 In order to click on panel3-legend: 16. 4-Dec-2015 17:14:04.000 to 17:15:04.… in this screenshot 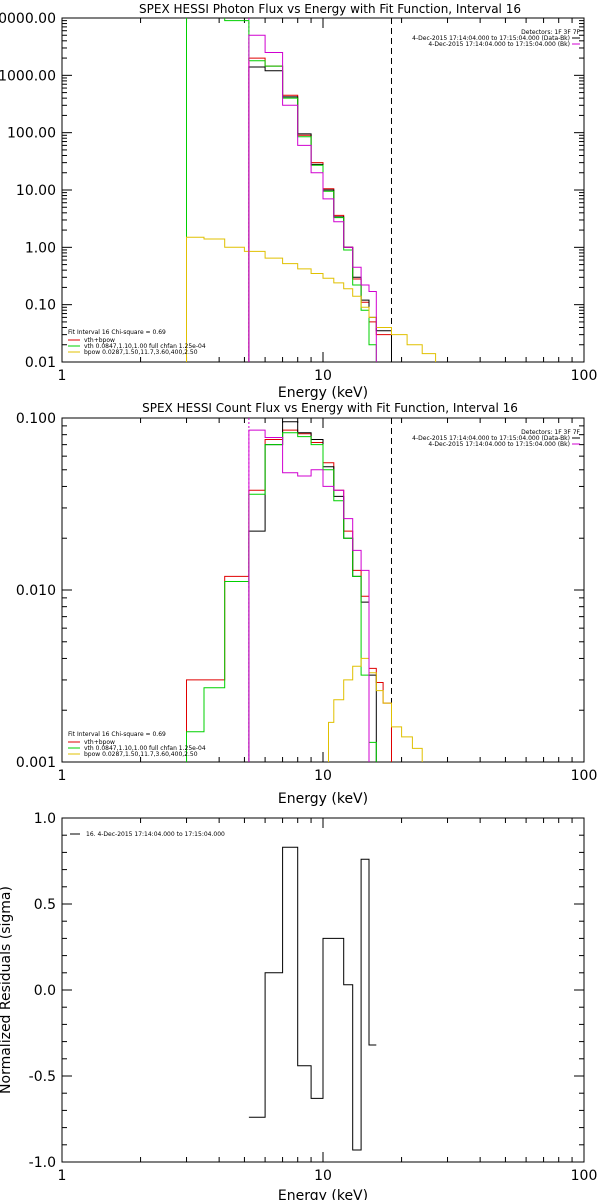, I will do `click(155, 834)`.